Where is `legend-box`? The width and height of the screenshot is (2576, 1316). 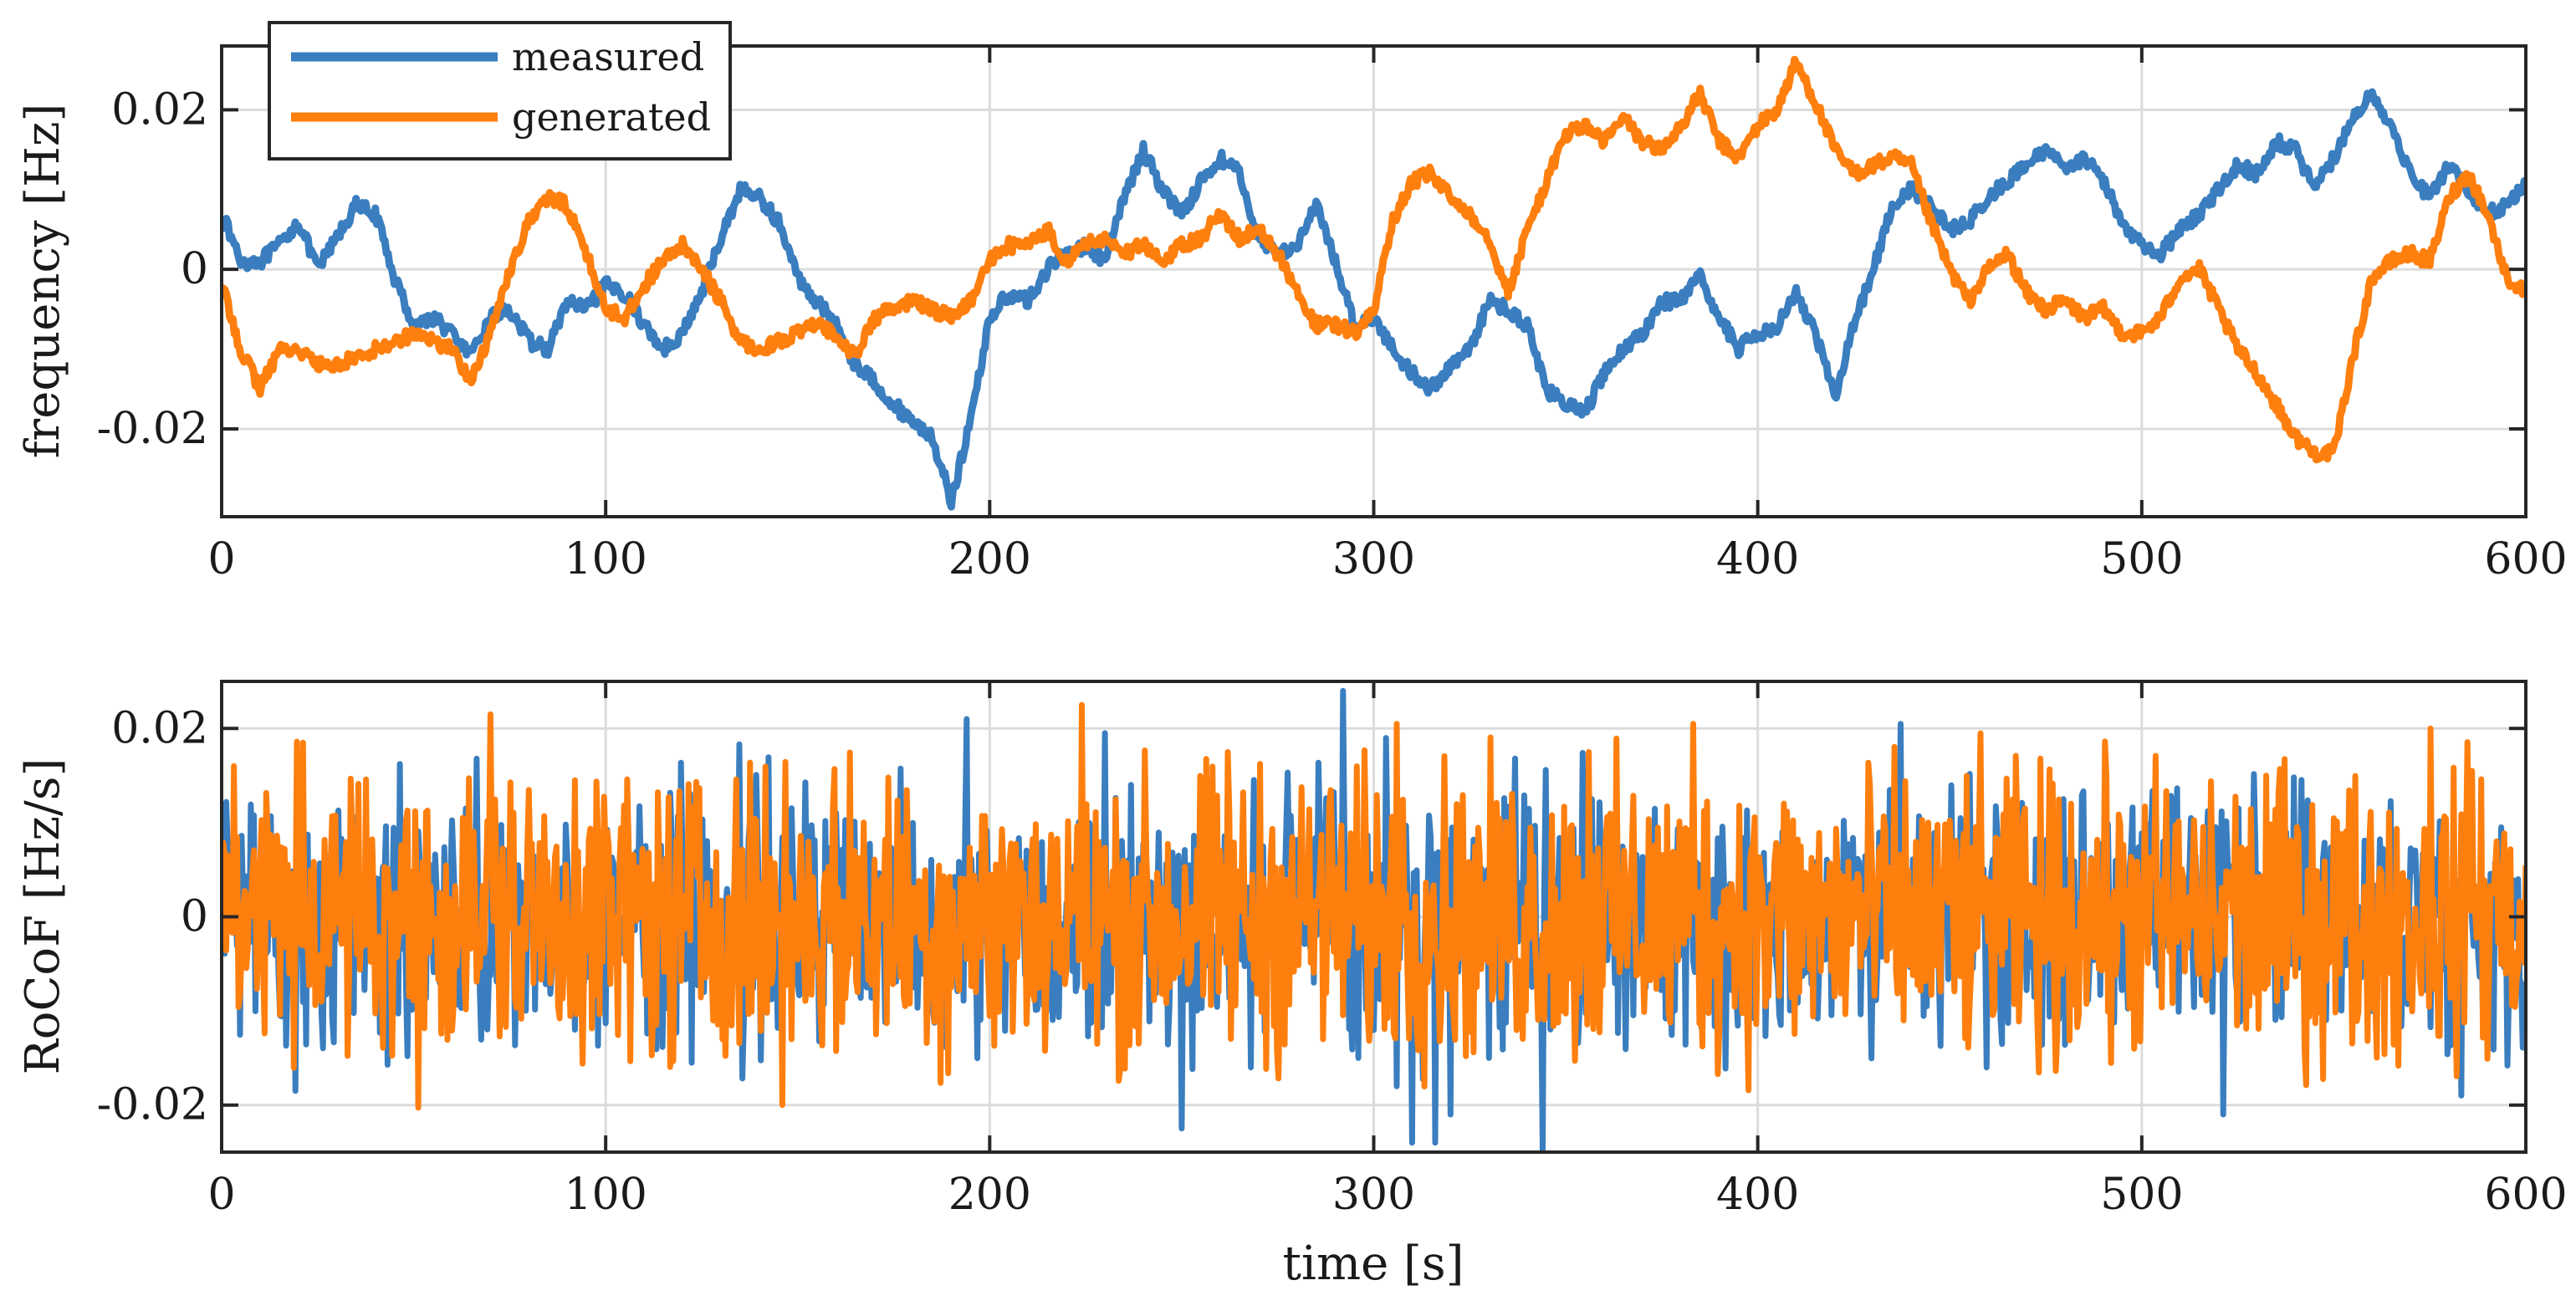
legend-box is located at coordinates (500, 91).